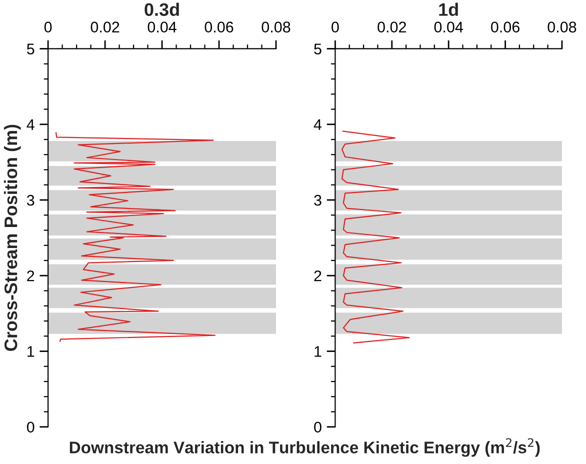 The width and height of the screenshot is (586, 464). What do you see at coordinates (305, 447) in the screenshot?
I see `x-axis-title: Downstream Variation in Turbulence Kinetic Energy (m$^{2}$/s$^{2}$)` at bounding box center [305, 447].